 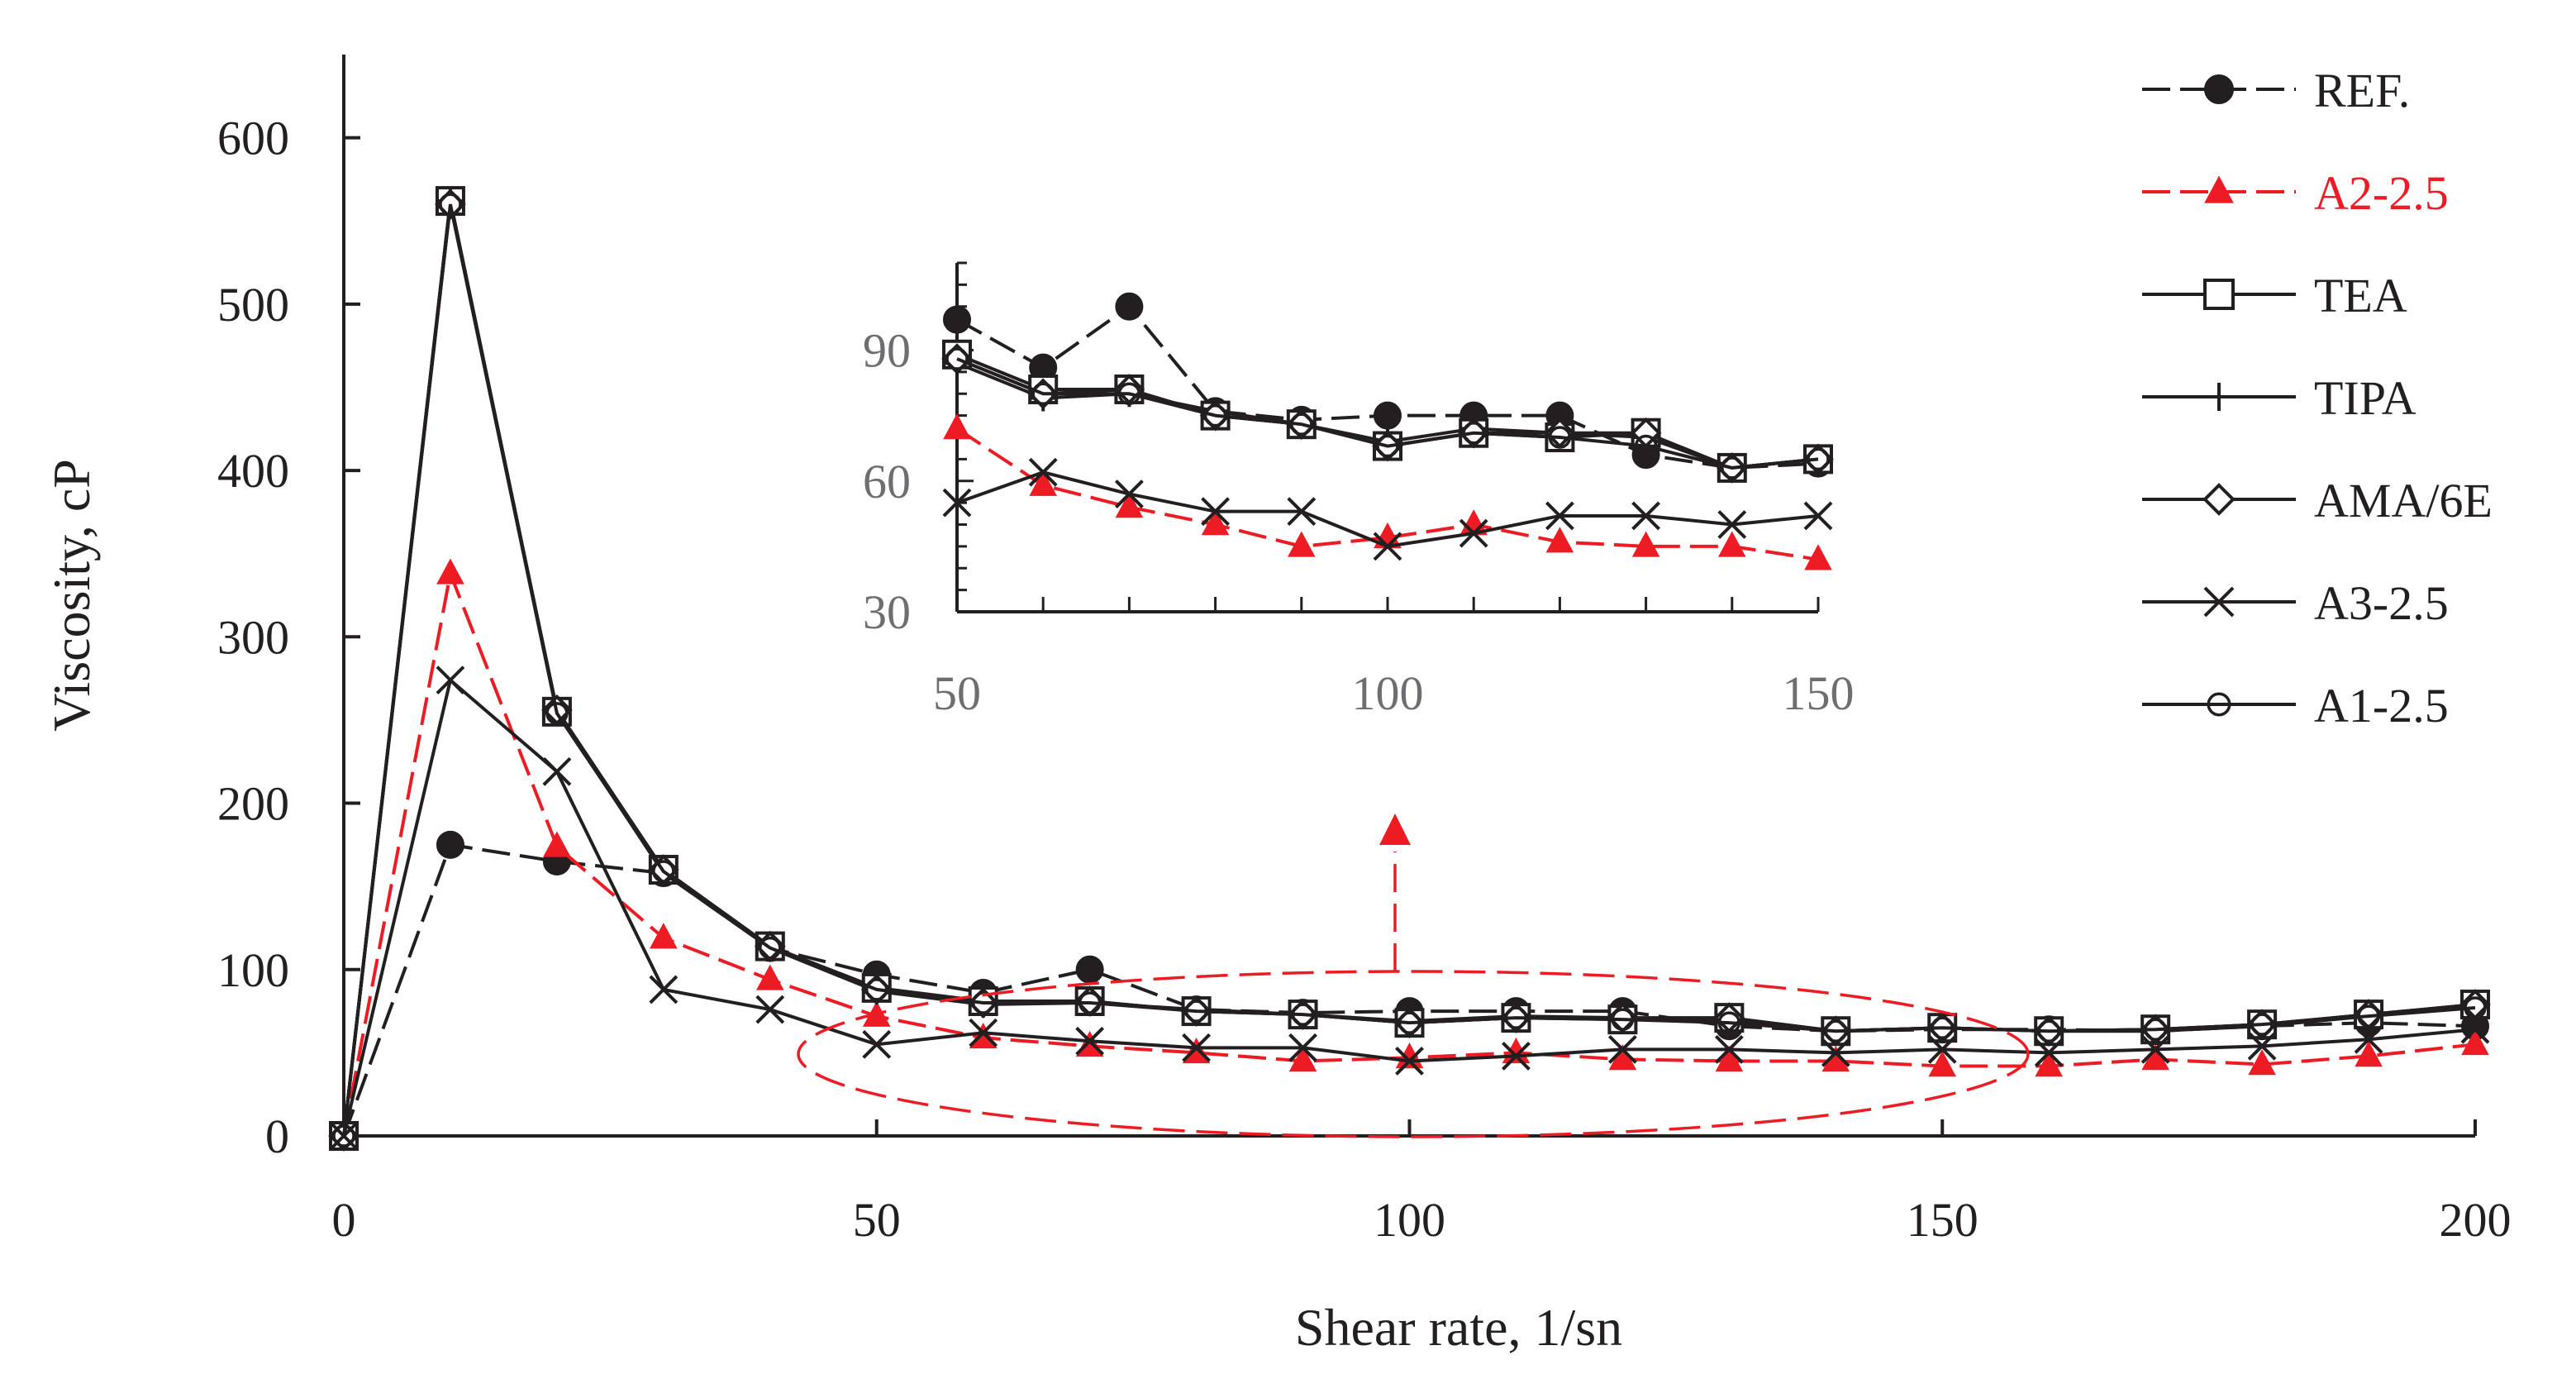 What do you see at coordinates (2279, 398) in the screenshot?
I see `legend-item: TIPA` at bounding box center [2279, 398].